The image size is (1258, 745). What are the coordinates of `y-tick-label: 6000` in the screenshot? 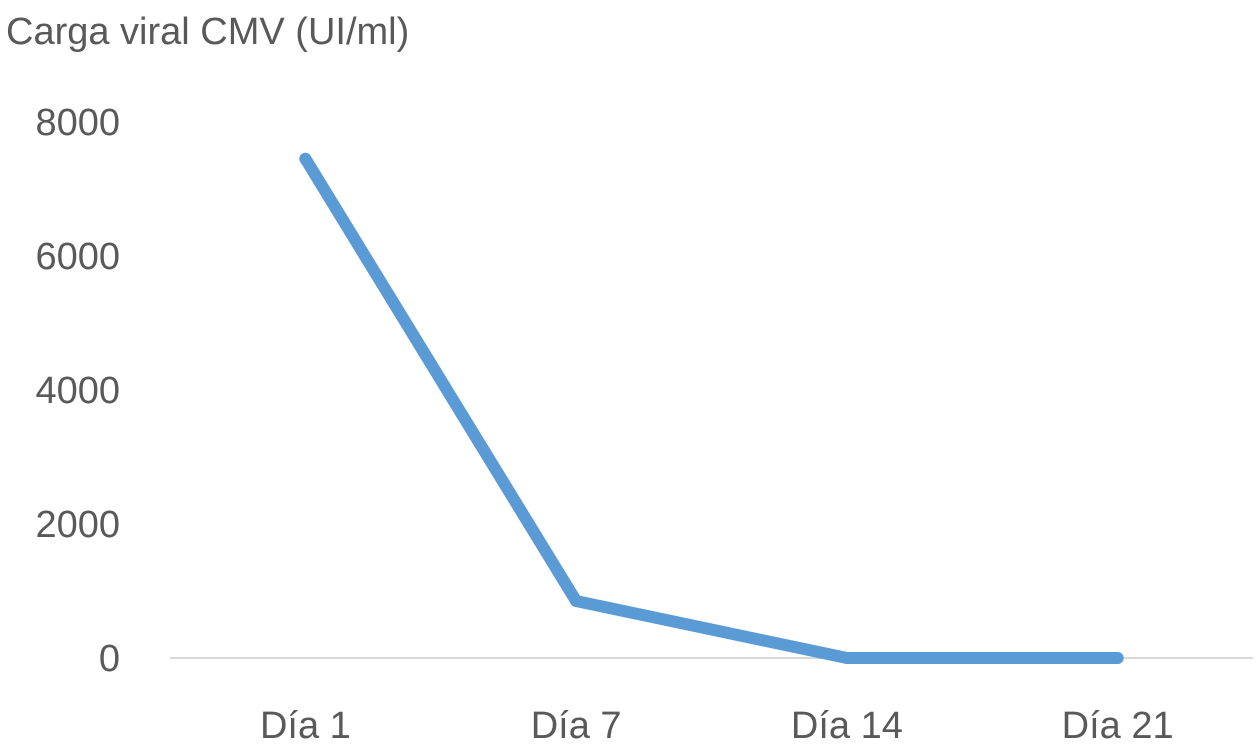 It's located at (77, 257).